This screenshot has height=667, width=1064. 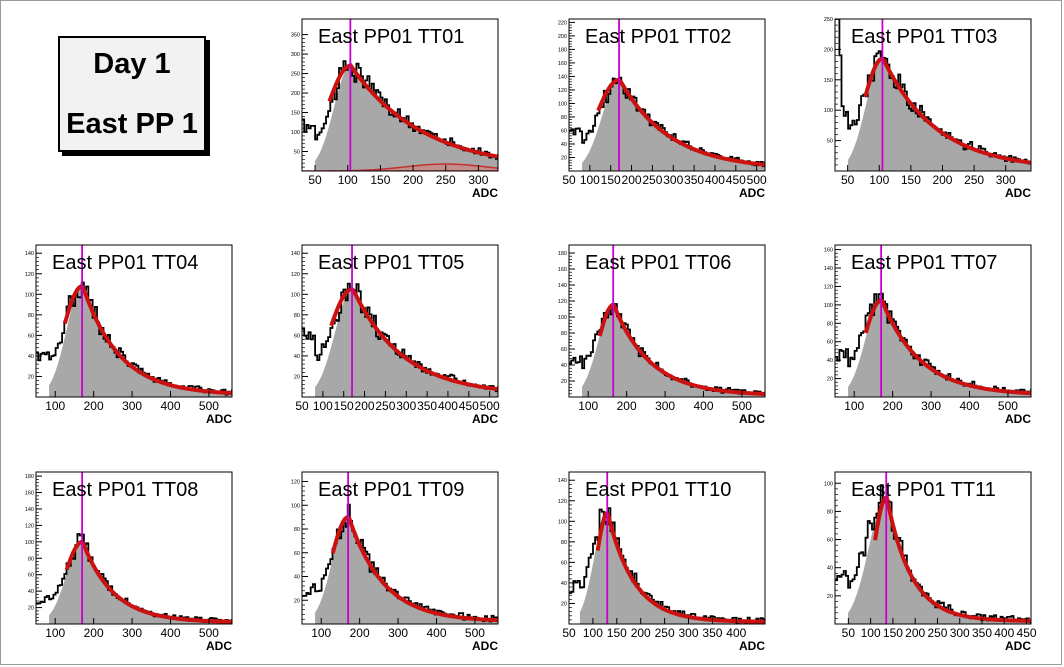 I want to click on y-tick-label: 140, so click(x=295, y=254).